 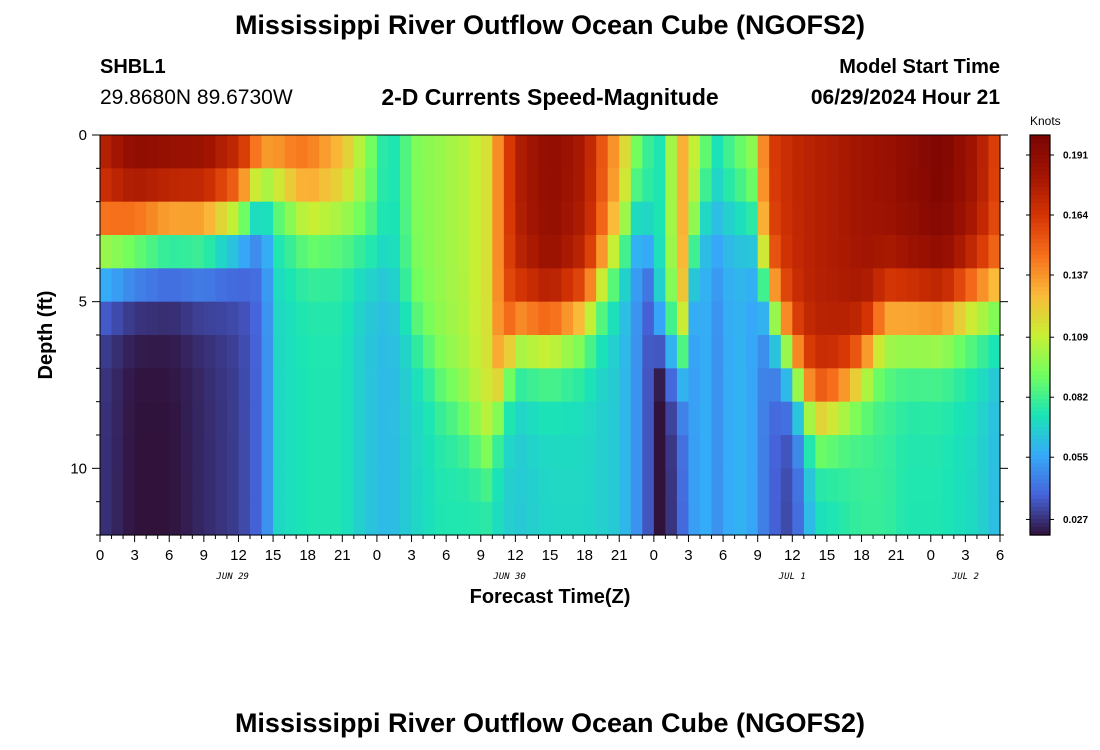 What do you see at coordinates (550, 597) in the screenshot?
I see `x-axis-title: Forecast Time(Z)` at bounding box center [550, 597].